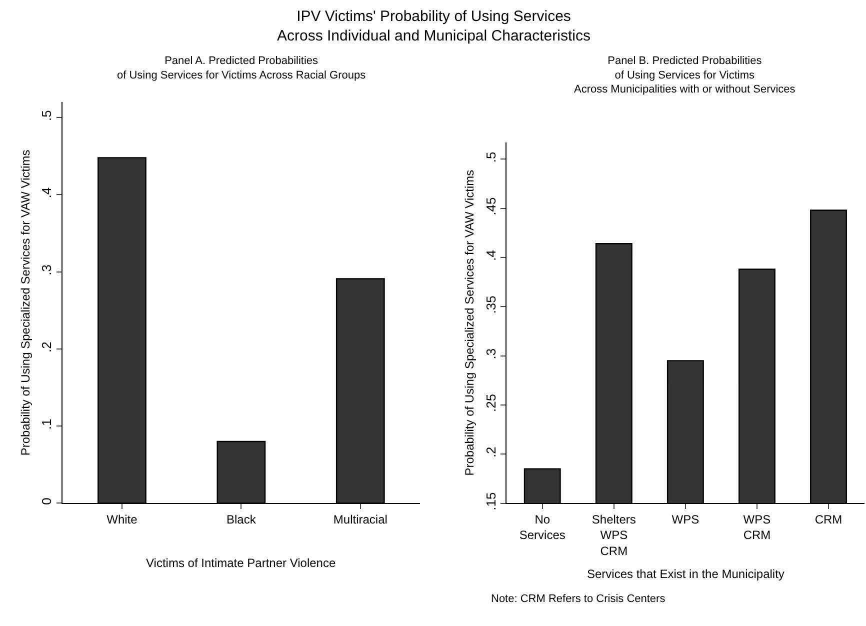  What do you see at coordinates (490, 206) in the screenshot?
I see `y-tick-label: .45` at bounding box center [490, 206].